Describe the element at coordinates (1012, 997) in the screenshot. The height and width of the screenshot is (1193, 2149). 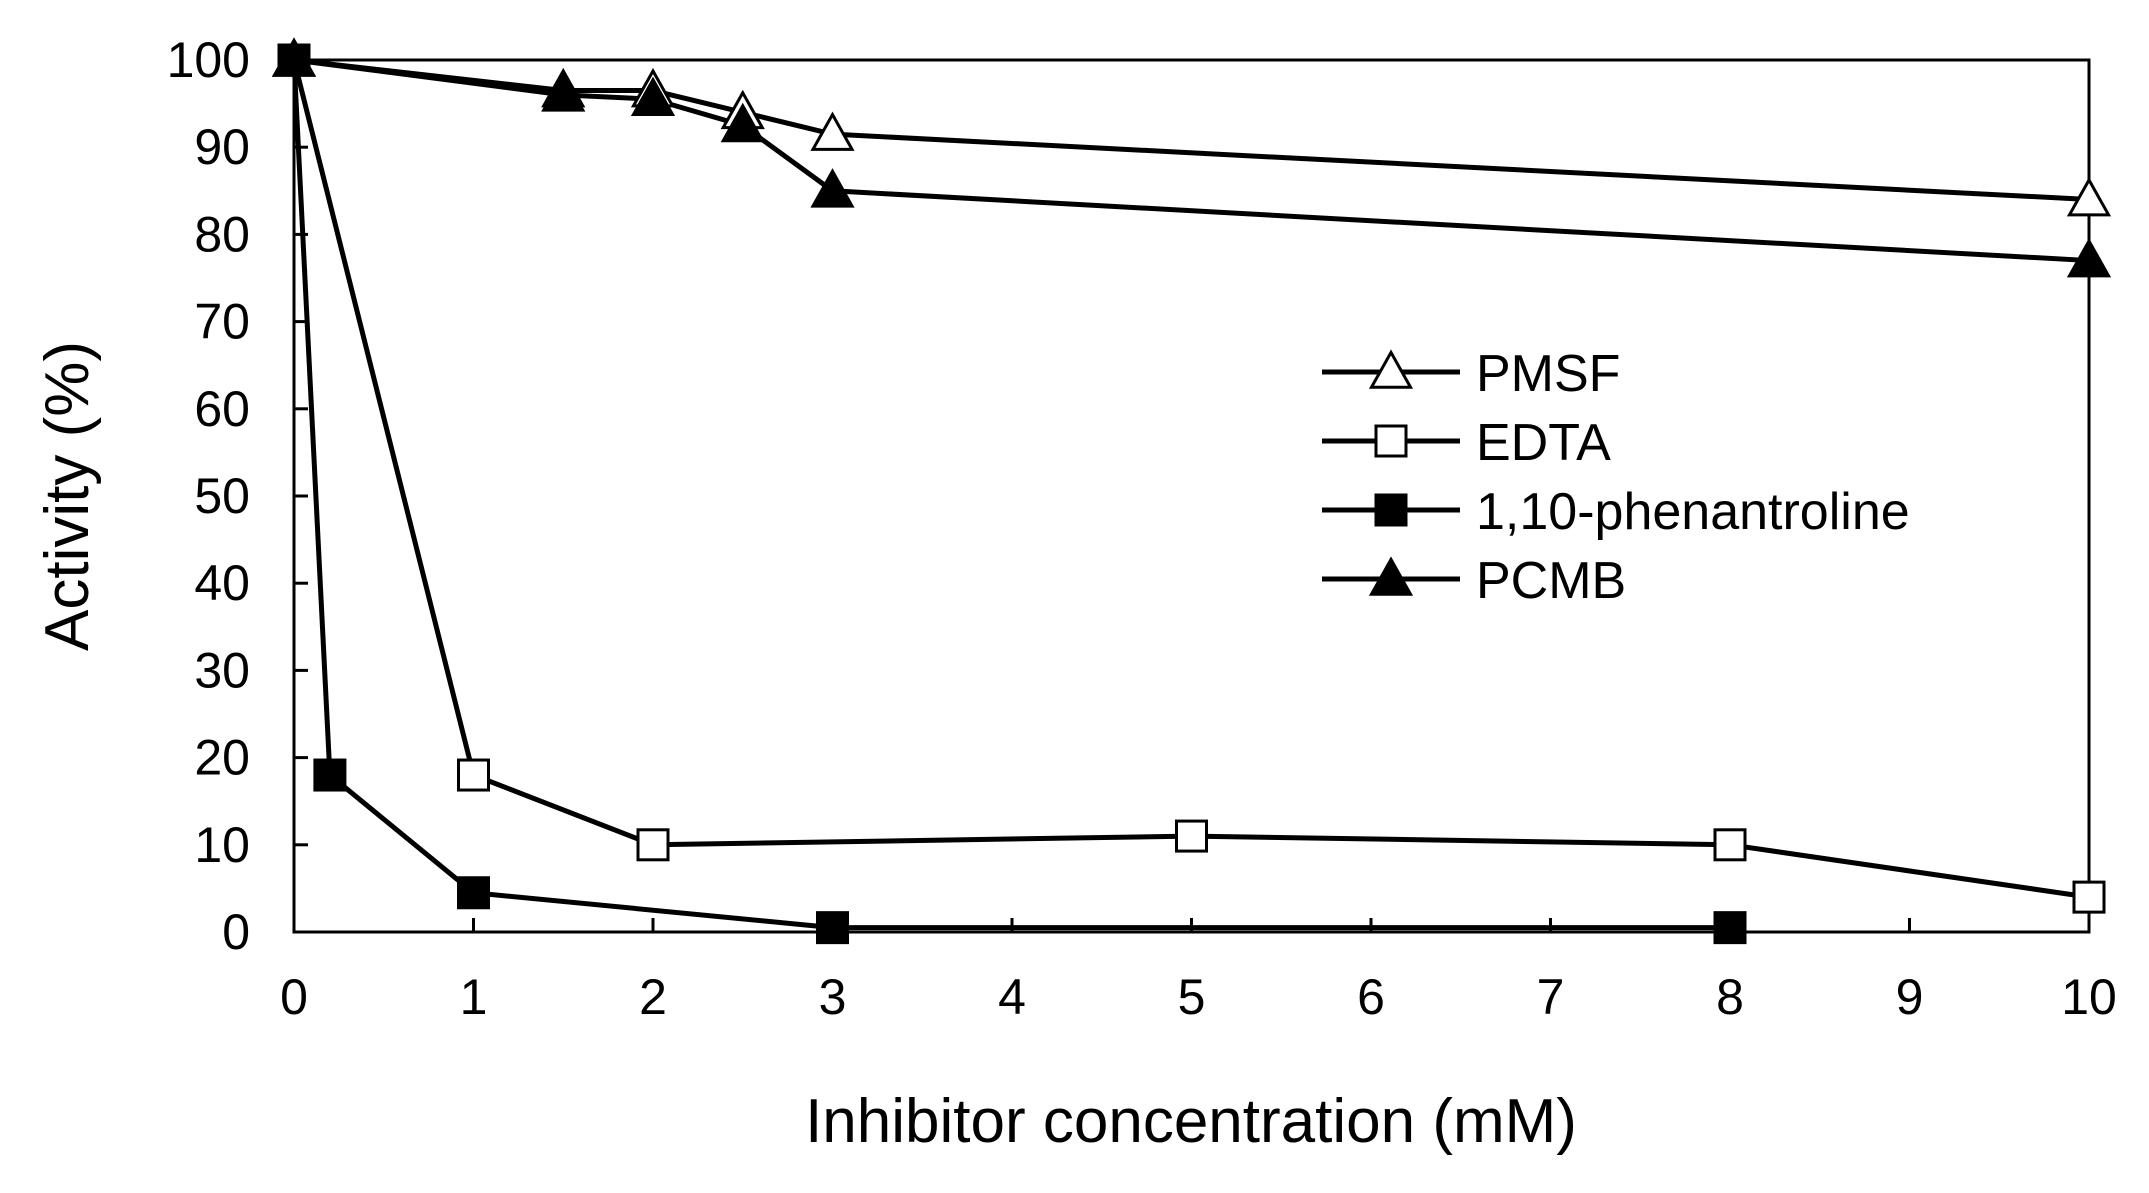
I see `x-tick-label: 4` at that location.